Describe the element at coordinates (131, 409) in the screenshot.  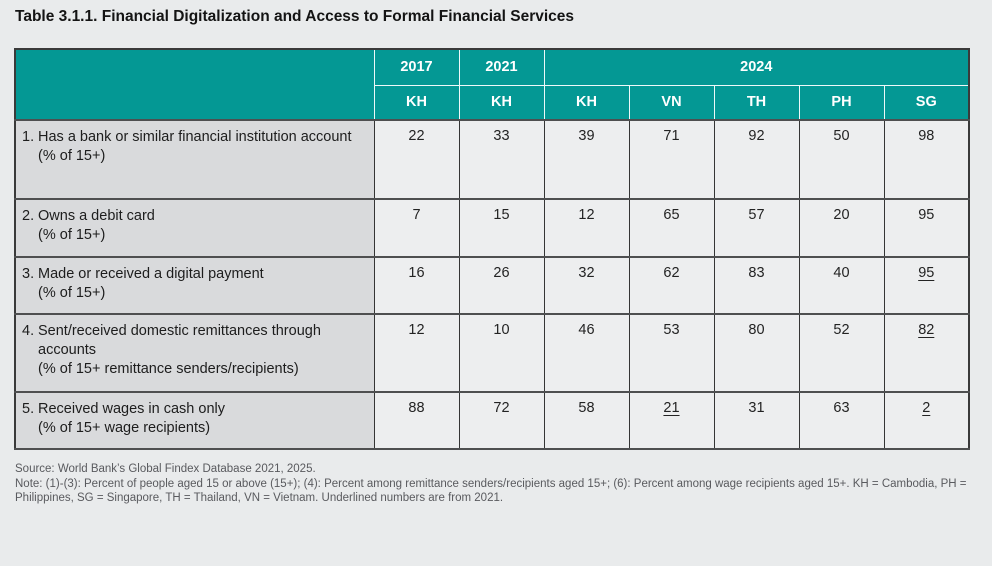
I see `row-label: Received wages in cash only` at that location.